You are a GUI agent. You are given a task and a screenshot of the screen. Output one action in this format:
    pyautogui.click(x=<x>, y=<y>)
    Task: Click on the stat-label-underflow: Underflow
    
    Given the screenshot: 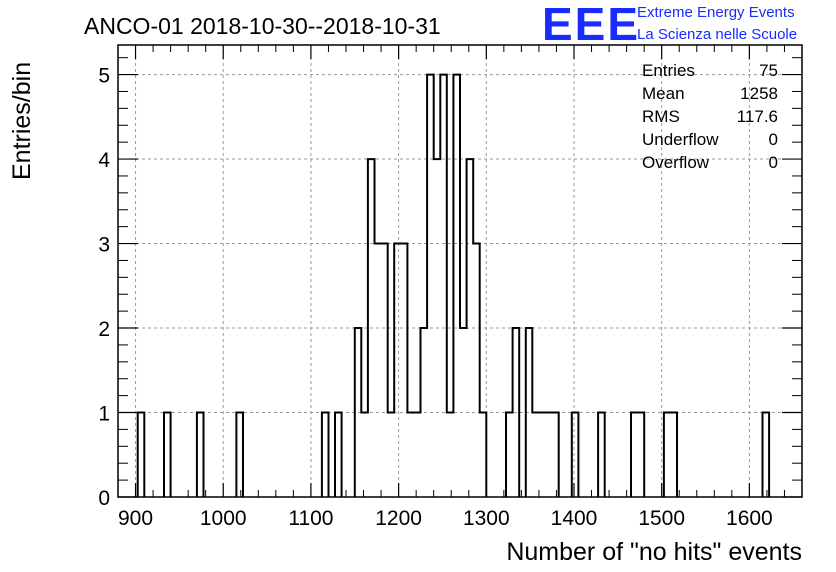 What is the action you would take?
    pyautogui.click(x=680, y=139)
    